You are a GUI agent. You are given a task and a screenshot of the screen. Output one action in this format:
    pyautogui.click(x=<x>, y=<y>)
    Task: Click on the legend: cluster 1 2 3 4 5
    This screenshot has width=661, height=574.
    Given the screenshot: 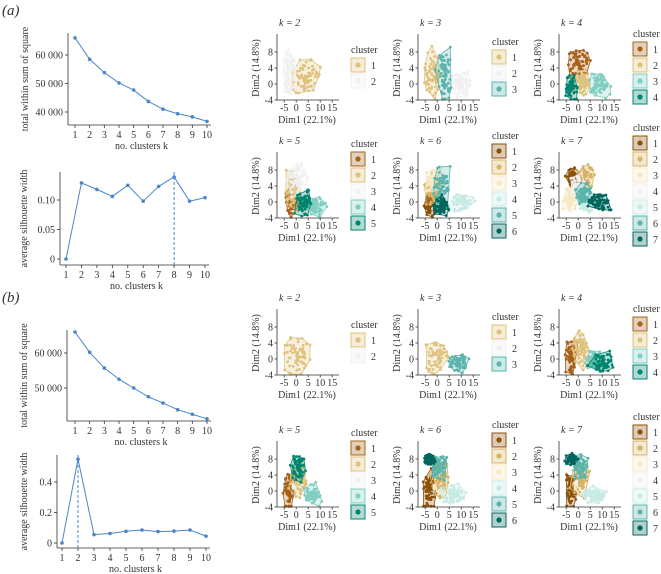 What is the action you would take?
    pyautogui.click(x=364, y=185)
    